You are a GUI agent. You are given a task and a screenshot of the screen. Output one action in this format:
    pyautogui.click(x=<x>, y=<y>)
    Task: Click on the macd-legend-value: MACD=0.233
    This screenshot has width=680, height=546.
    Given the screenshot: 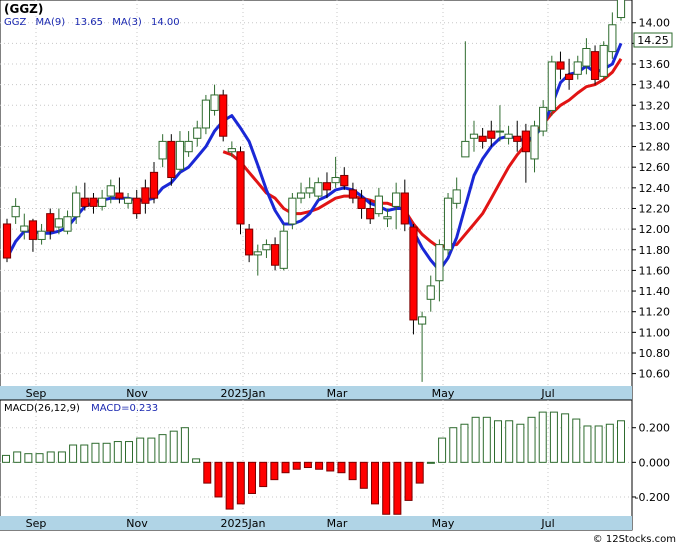 What is the action you would take?
    pyautogui.click(x=124, y=408)
    